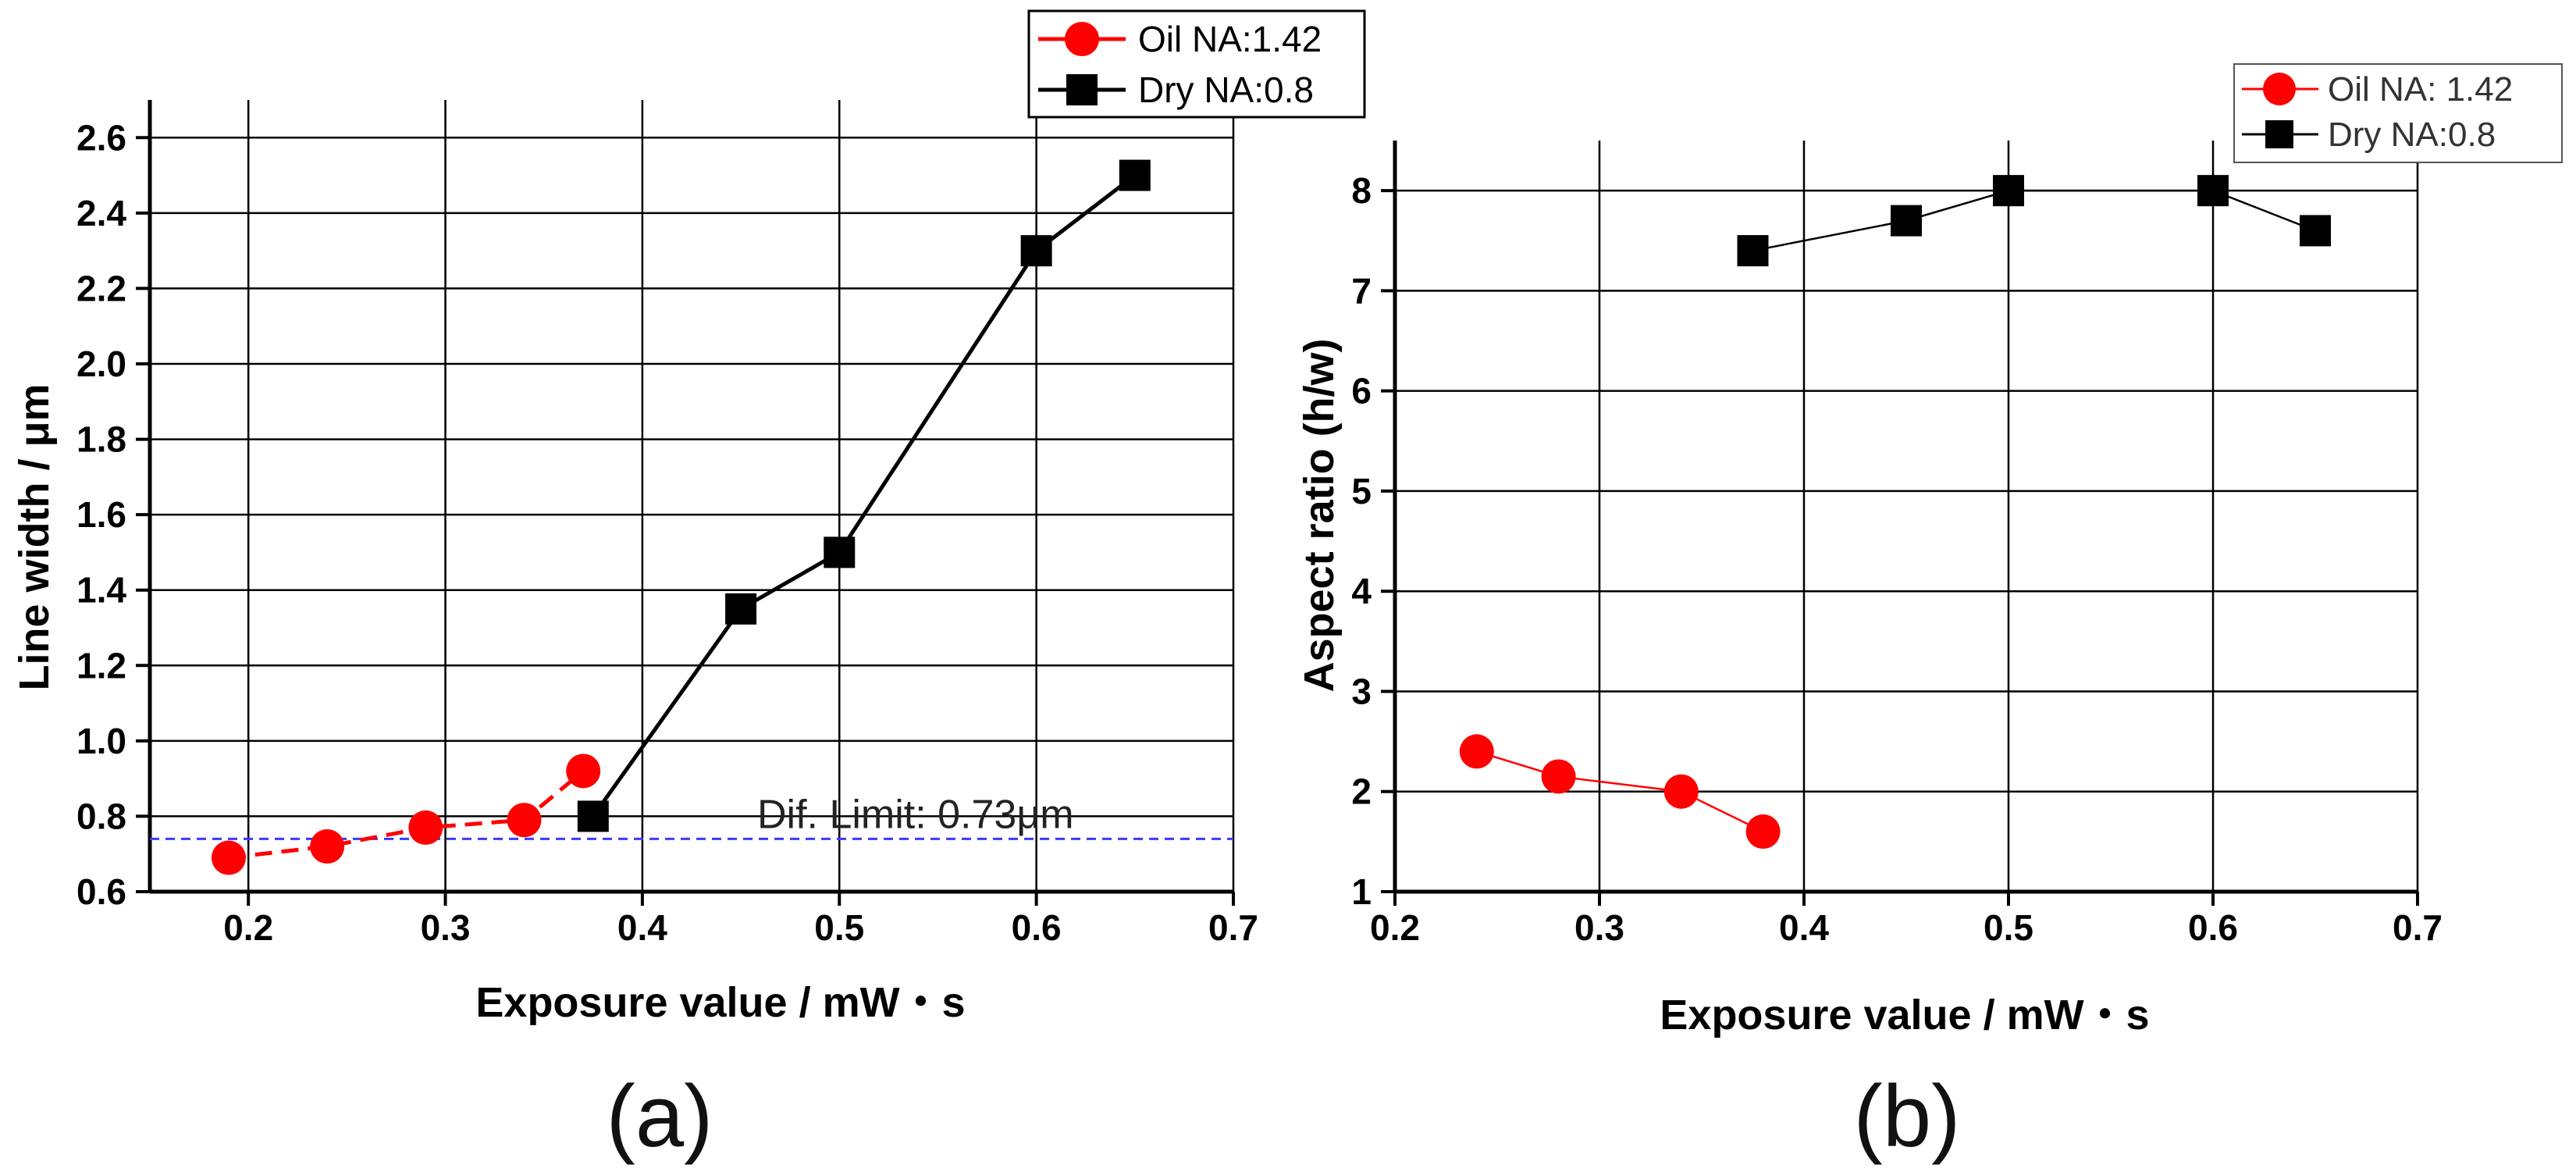 The height and width of the screenshot is (1172, 2576). I want to click on chart-a-xtick-label: 0.6, so click(1037, 927).